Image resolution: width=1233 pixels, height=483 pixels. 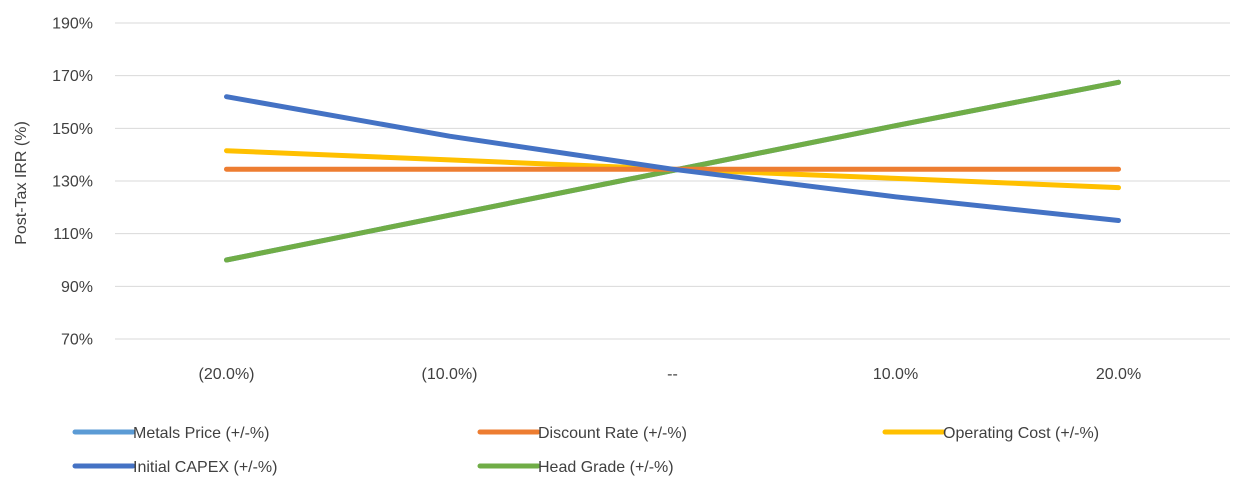 What do you see at coordinates (73, 234) in the screenshot?
I see `y-tick-label: 110%` at bounding box center [73, 234].